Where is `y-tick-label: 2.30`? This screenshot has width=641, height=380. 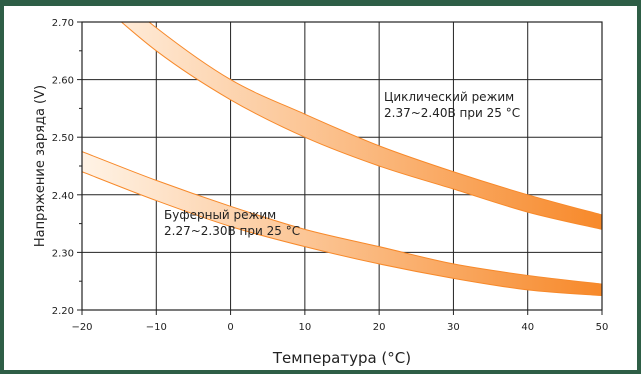 y-tick-label: 2.30 is located at coordinates (63, 253).